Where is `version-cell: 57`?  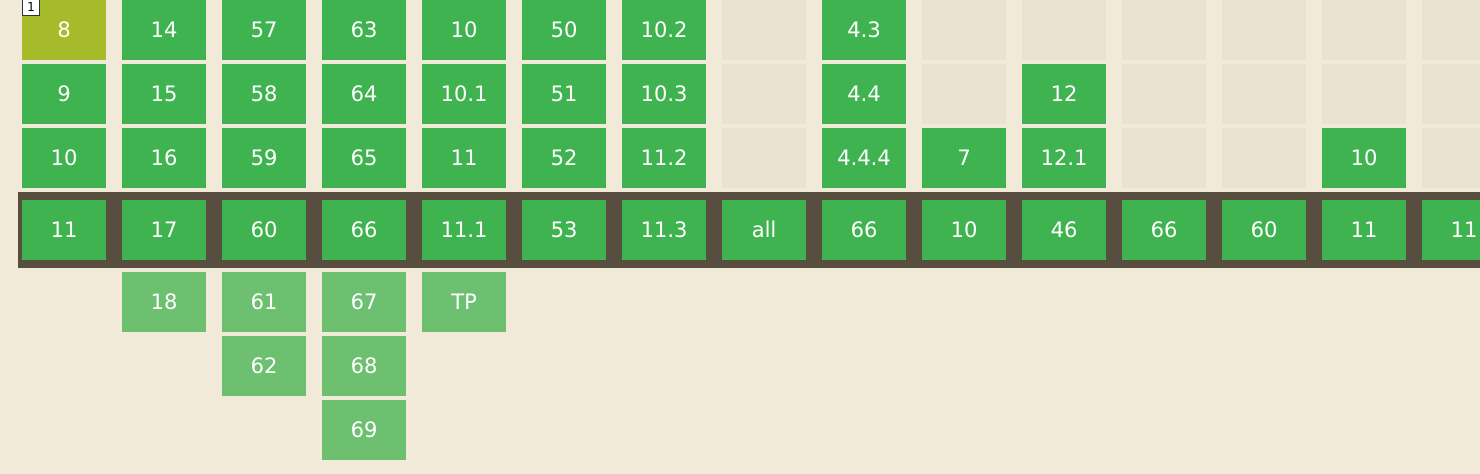
version-cell: 57 is located at coordinates (264, 30).